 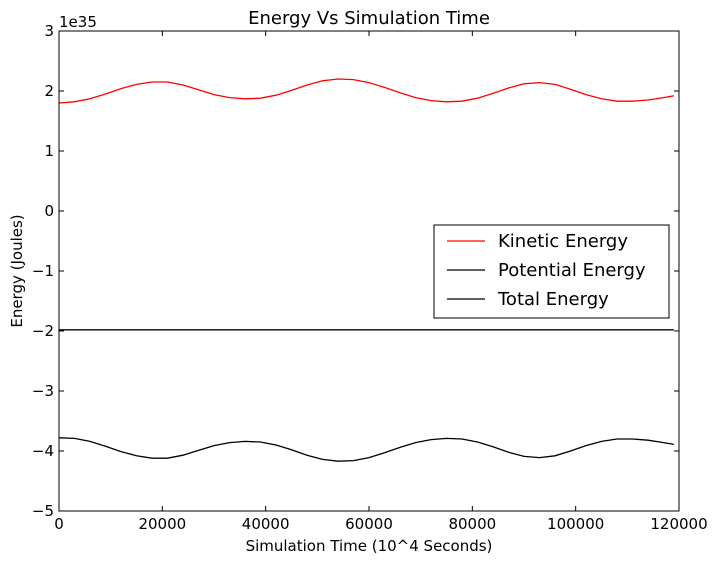 I want to click on x-tick-label: 20000, so click(x=162, y=524).